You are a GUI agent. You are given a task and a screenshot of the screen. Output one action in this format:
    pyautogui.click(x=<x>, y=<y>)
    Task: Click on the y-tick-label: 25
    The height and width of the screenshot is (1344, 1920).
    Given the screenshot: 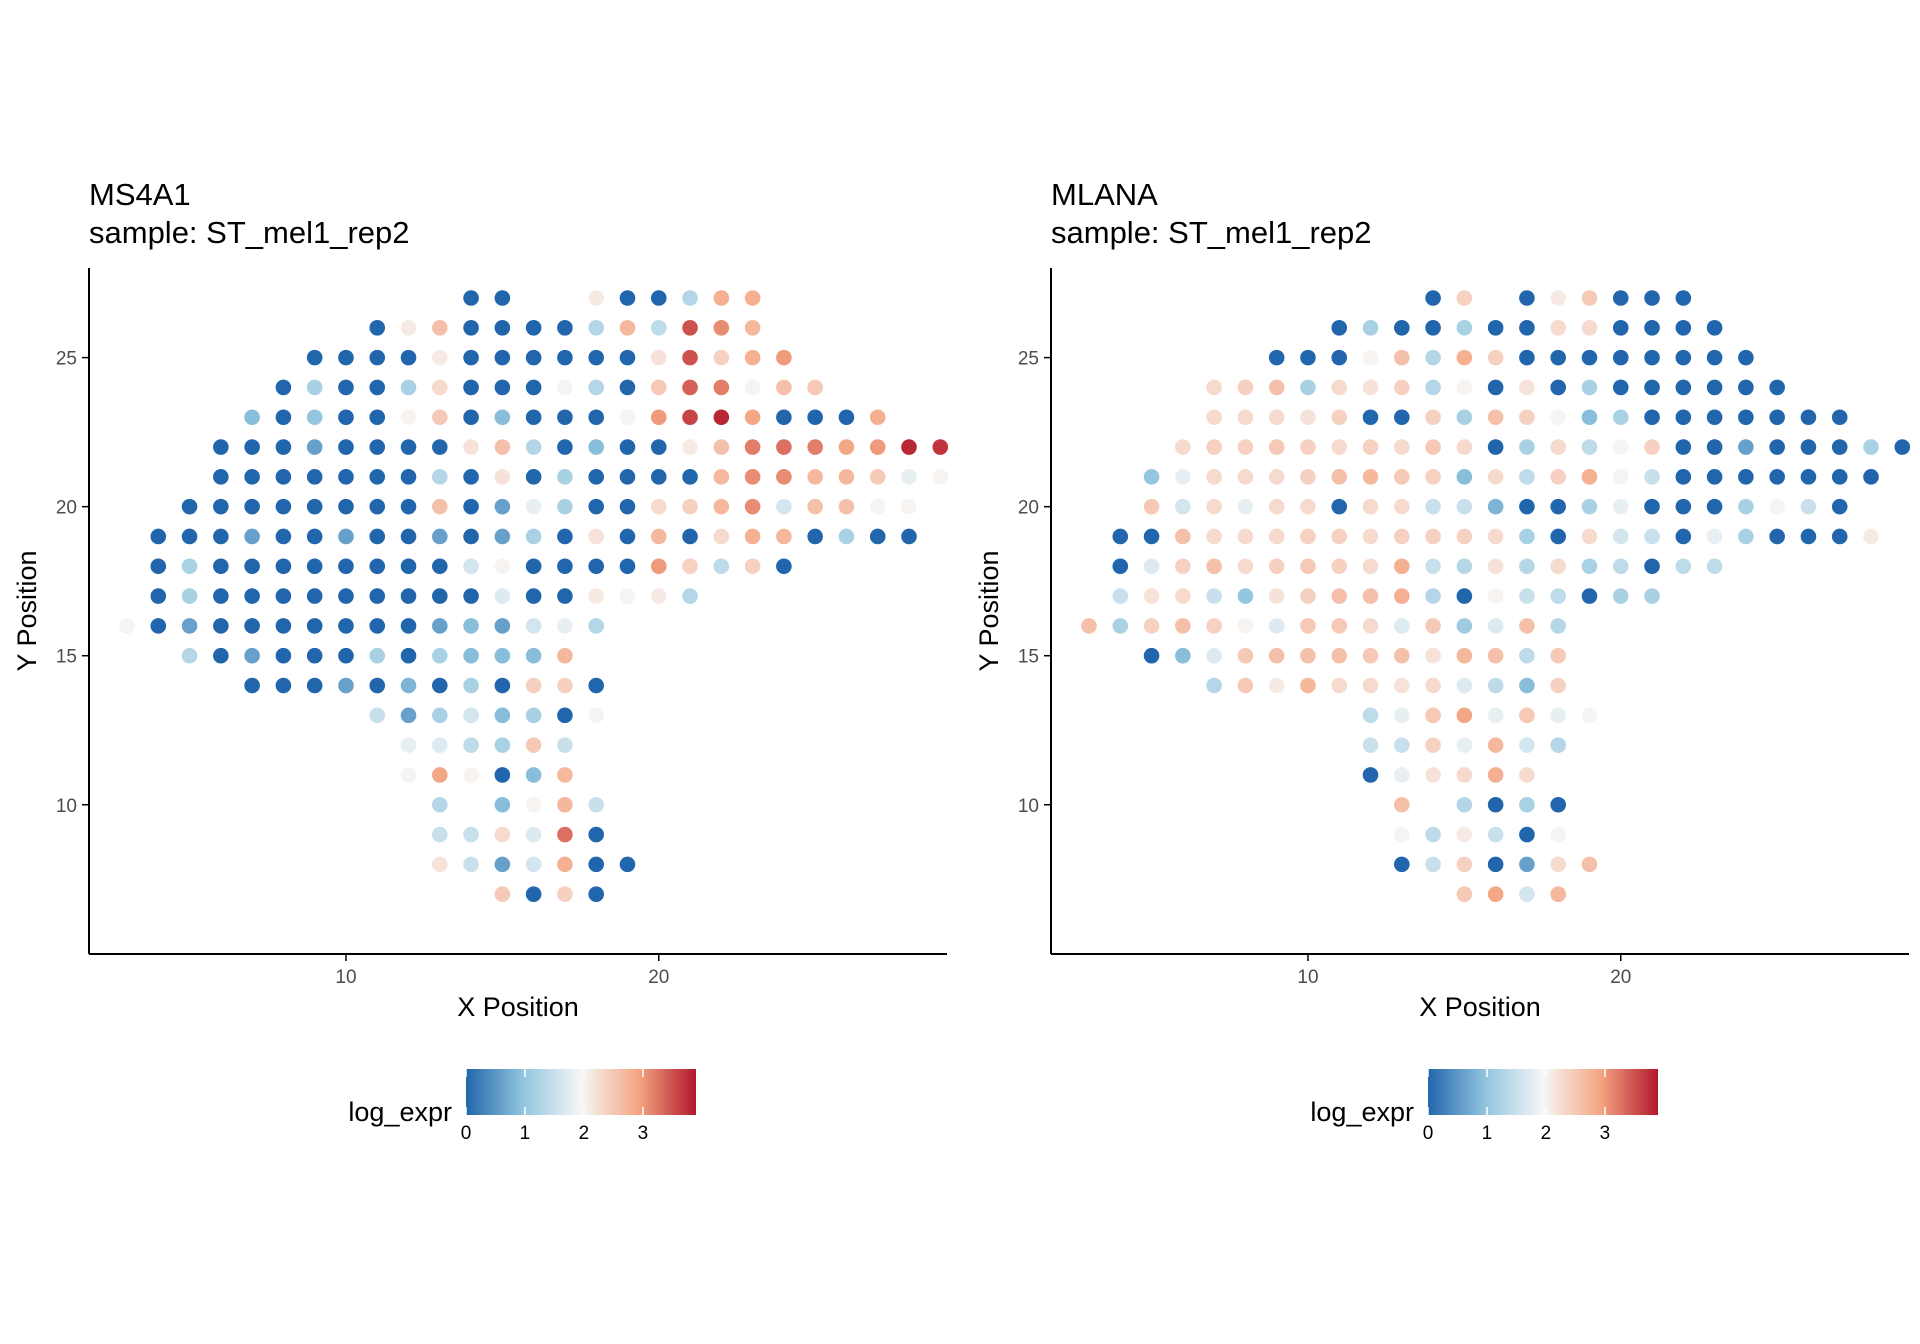 What is the action you would take?
    pyautogui.click(x=1028, y=359)
    